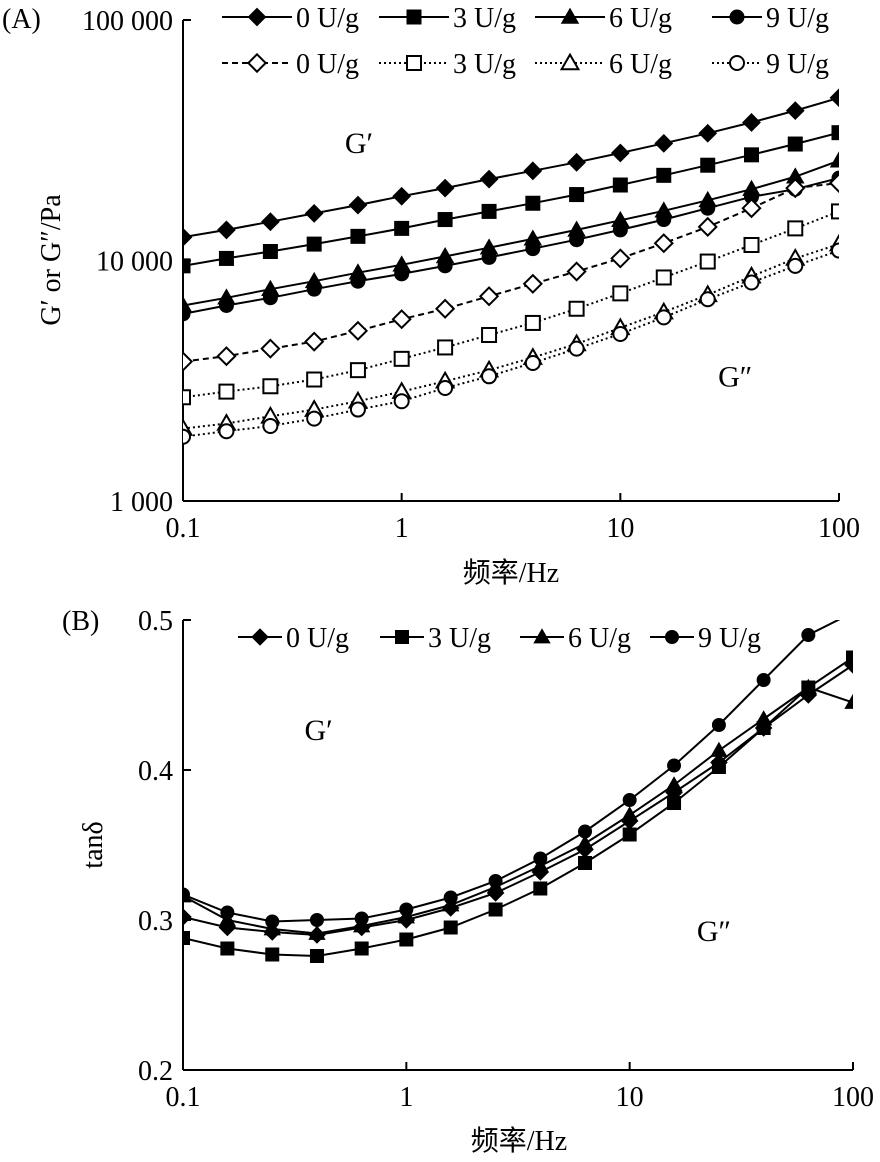 The height and width of the screenshot is (1162, 880). I want to click on panel-a-legend-entry: 9 U/g, so click(770, 18).